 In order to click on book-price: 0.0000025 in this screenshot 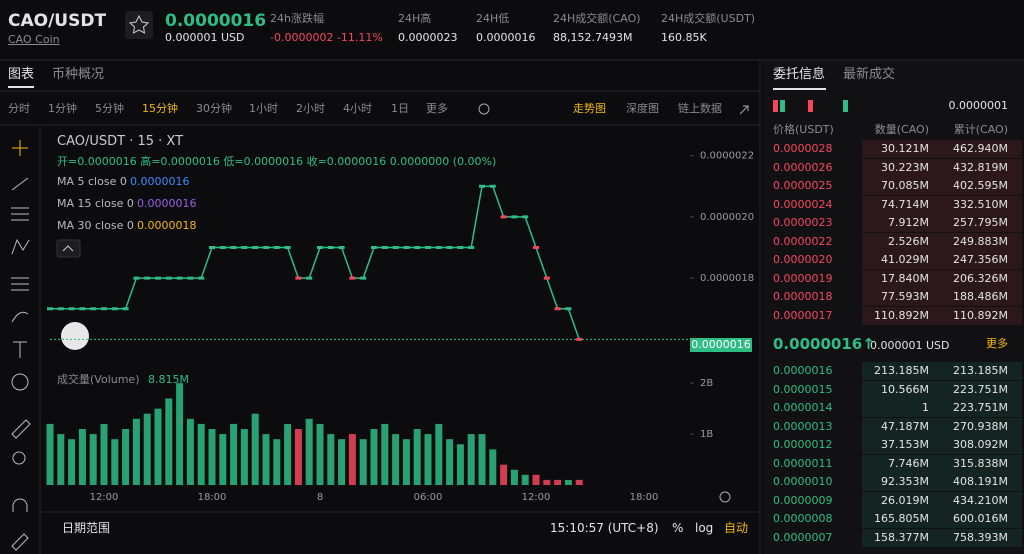, I will do `click(803, 186)`.